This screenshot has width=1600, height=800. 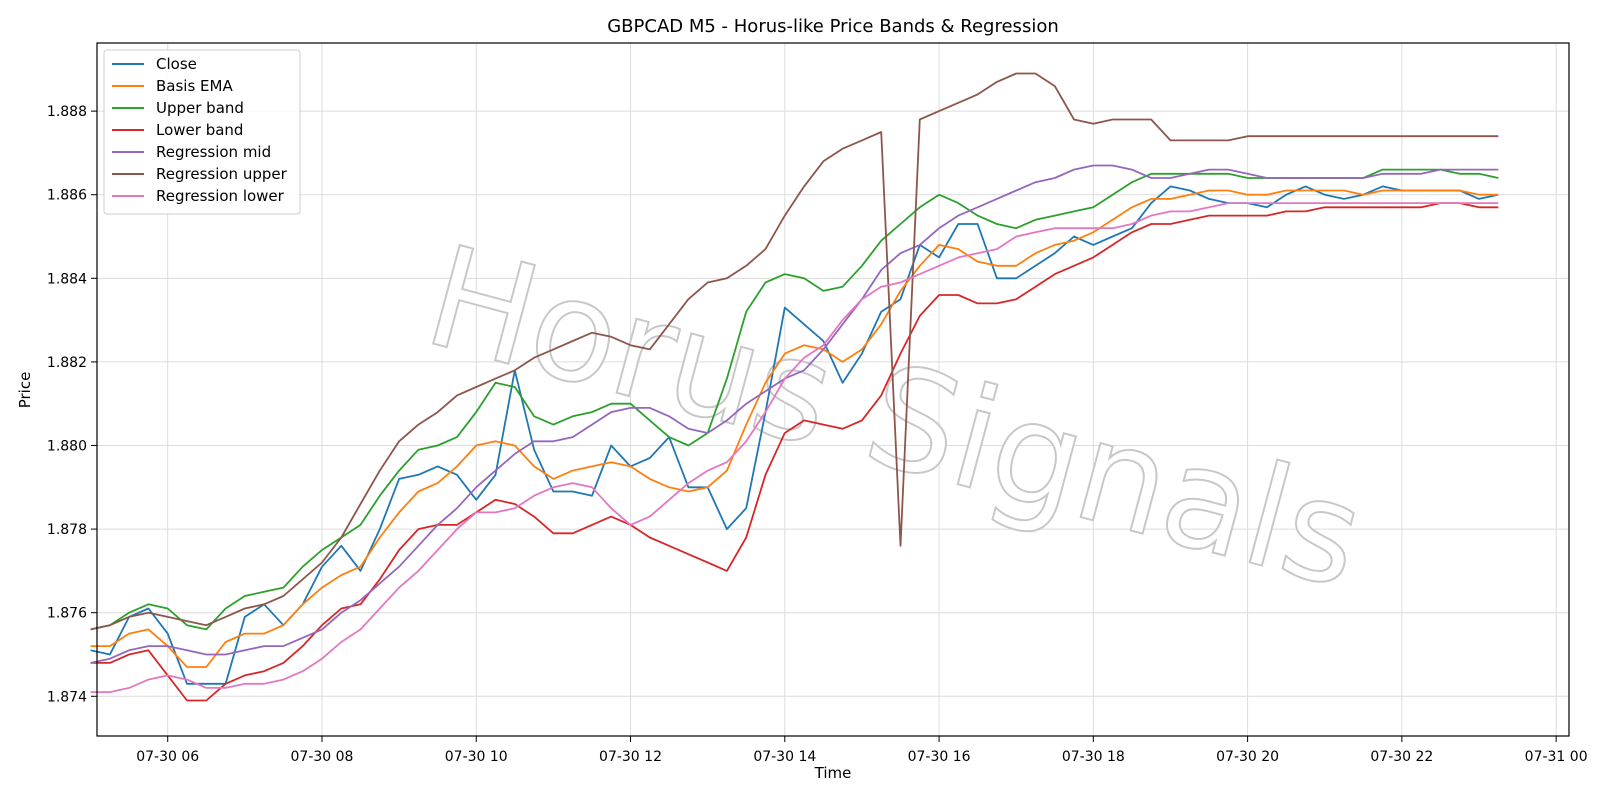 I want to click on x-axis-label: Time, so click(x=833, y=773).